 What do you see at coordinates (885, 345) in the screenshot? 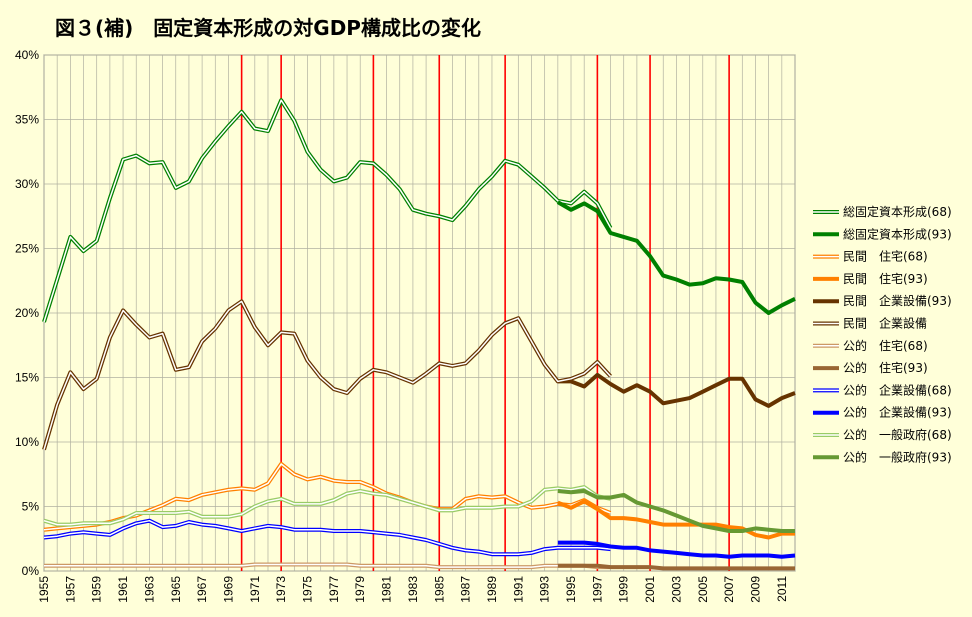
I see `legend-label: 公的 住宅(68)` at bounding box center [885, 345].